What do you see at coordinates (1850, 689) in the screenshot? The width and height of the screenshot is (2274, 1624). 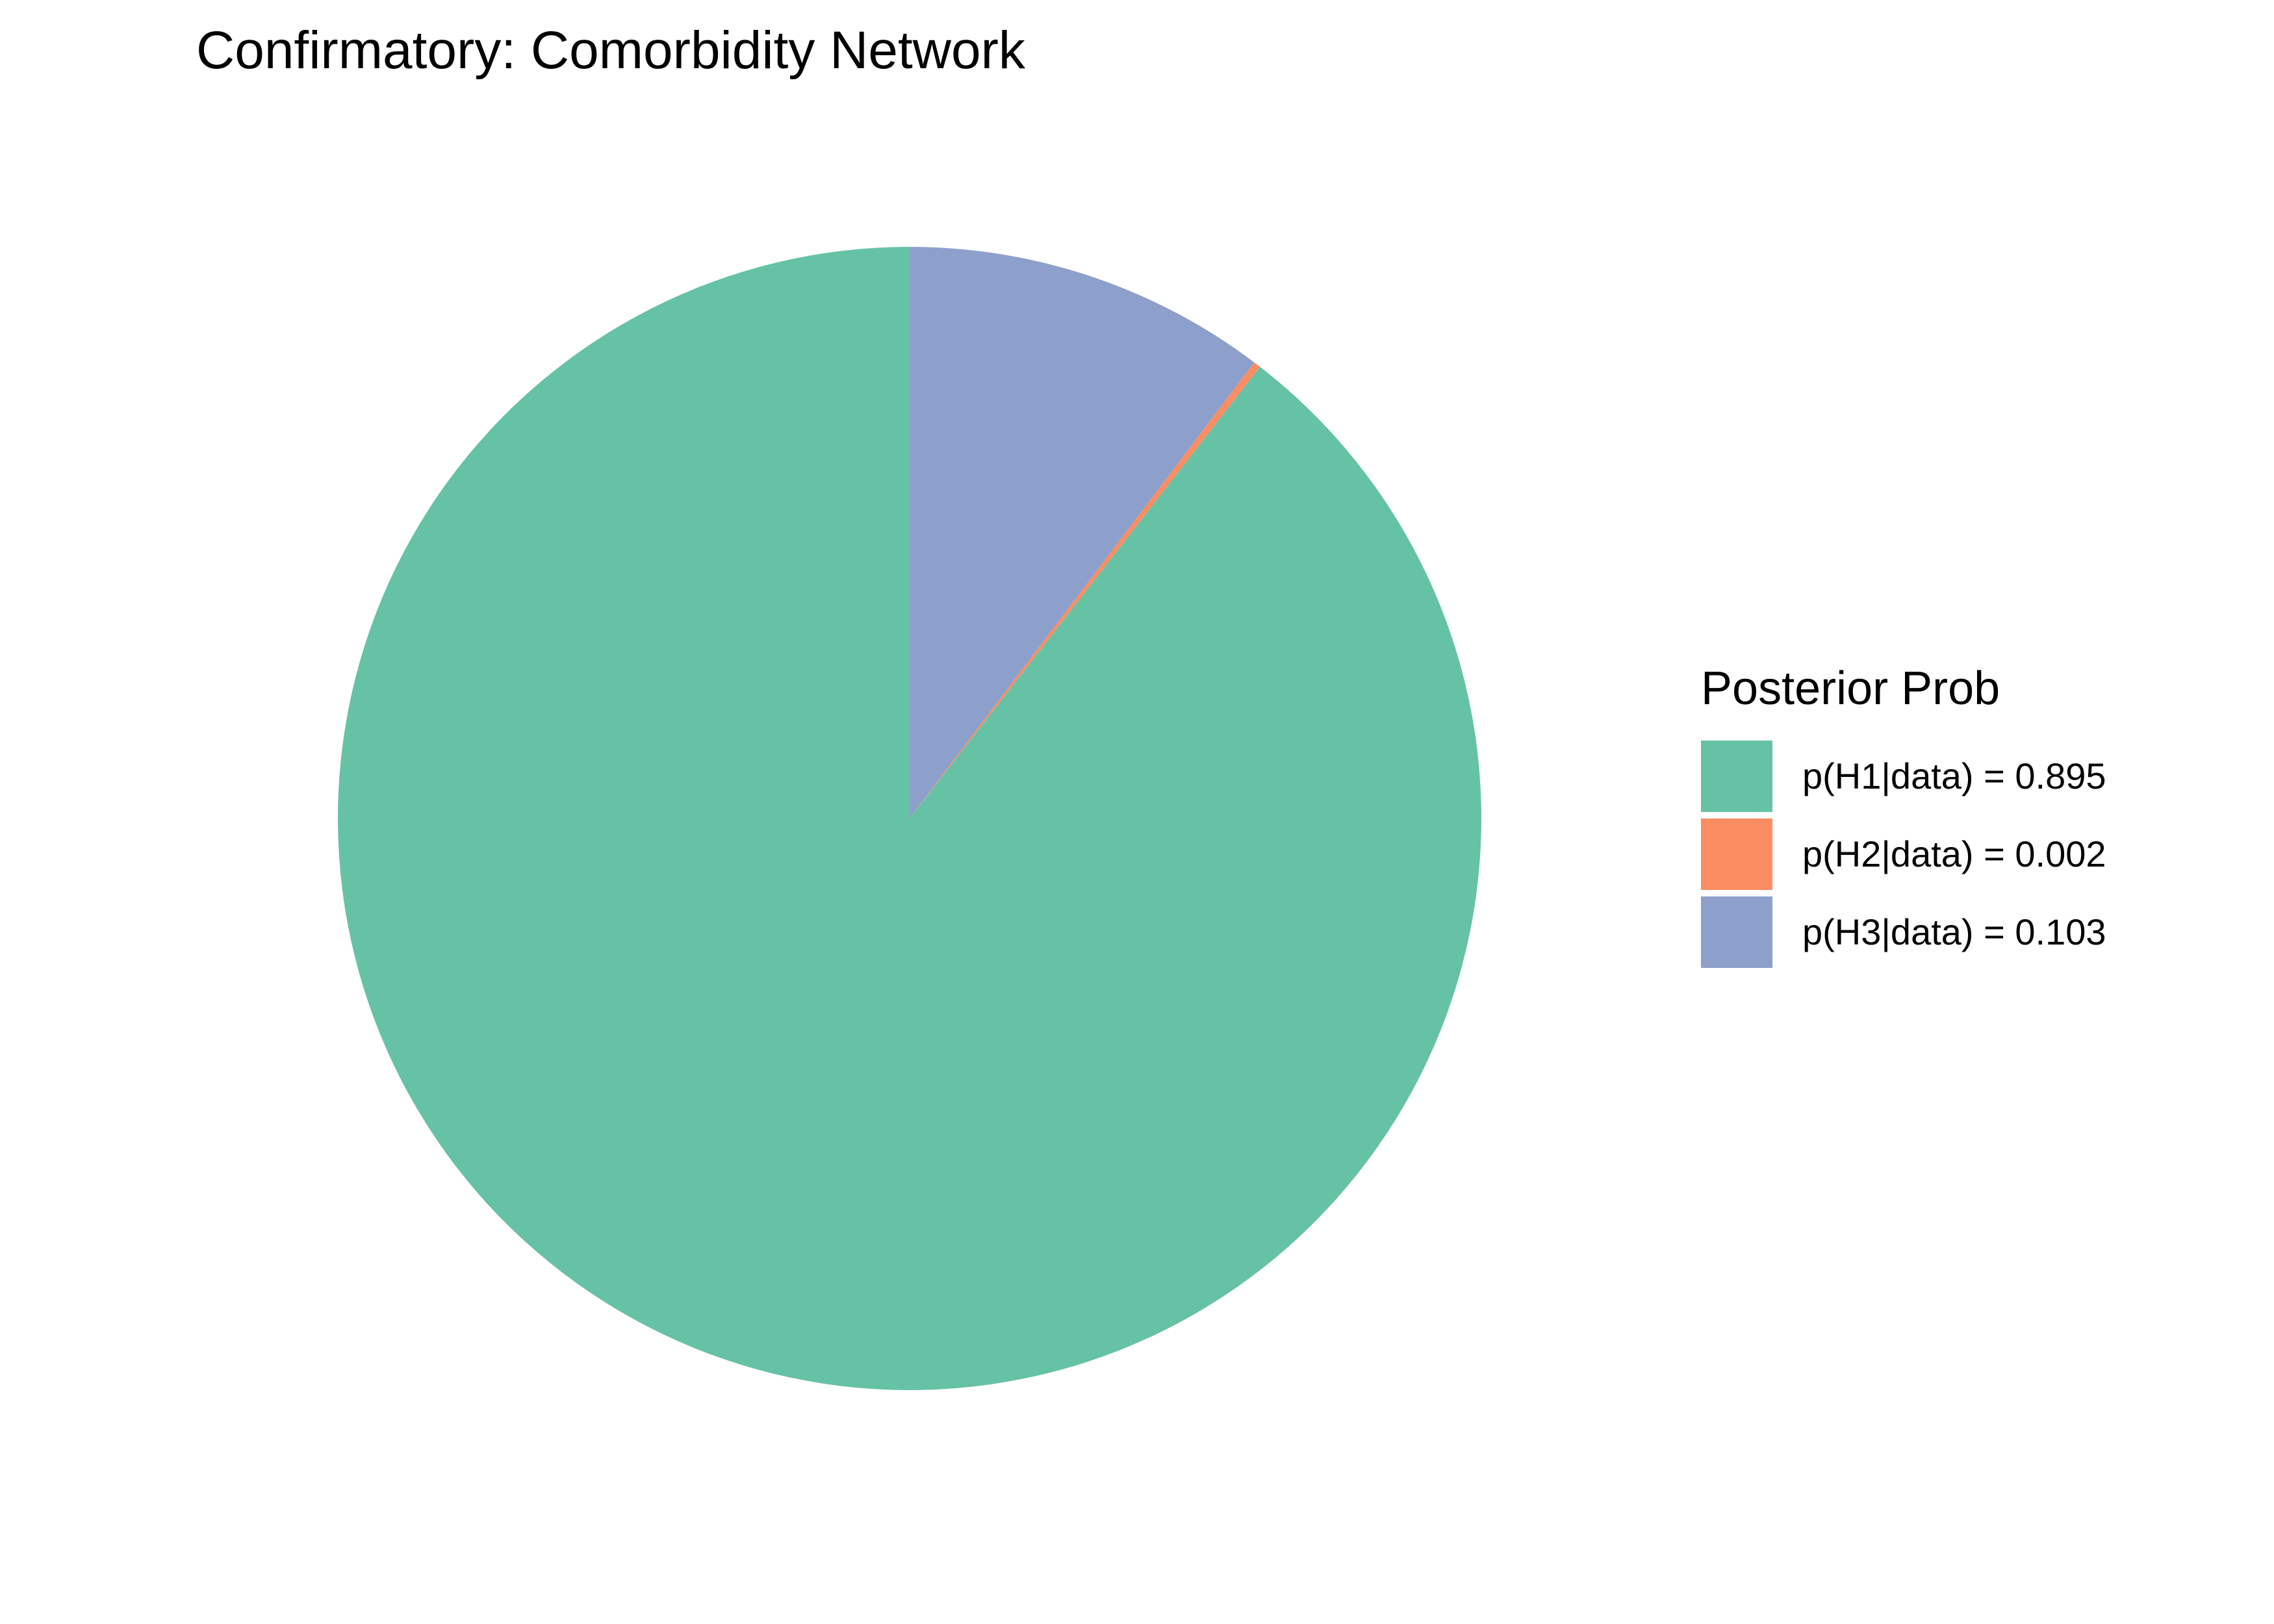 I see `legend-title: Posterior Prob` at bounding box center [1850, 689].